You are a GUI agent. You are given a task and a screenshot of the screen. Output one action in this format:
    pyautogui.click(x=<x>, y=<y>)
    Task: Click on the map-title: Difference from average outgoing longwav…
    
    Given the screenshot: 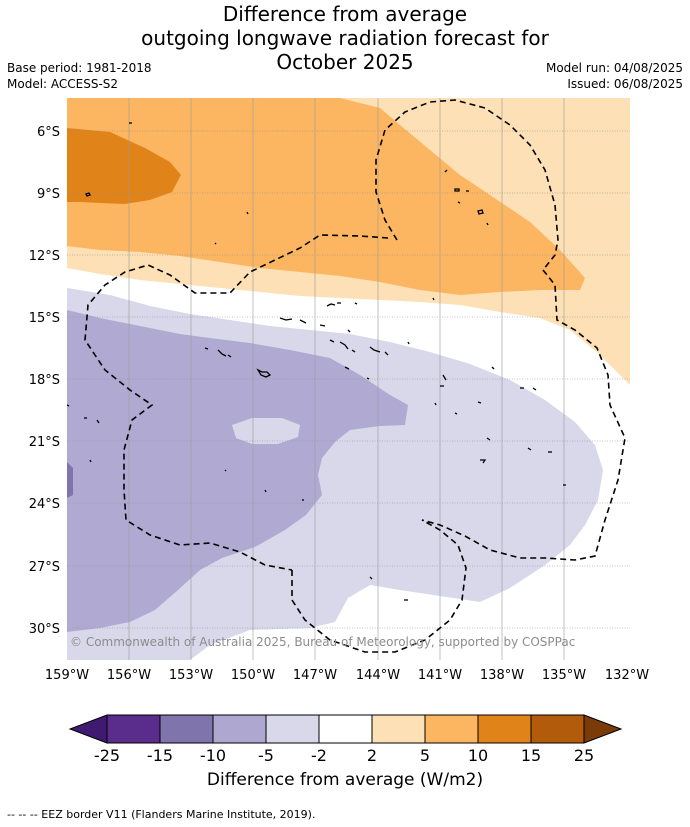 What is the action you would take?
    pyautogui.click(x=345, y=38)
    